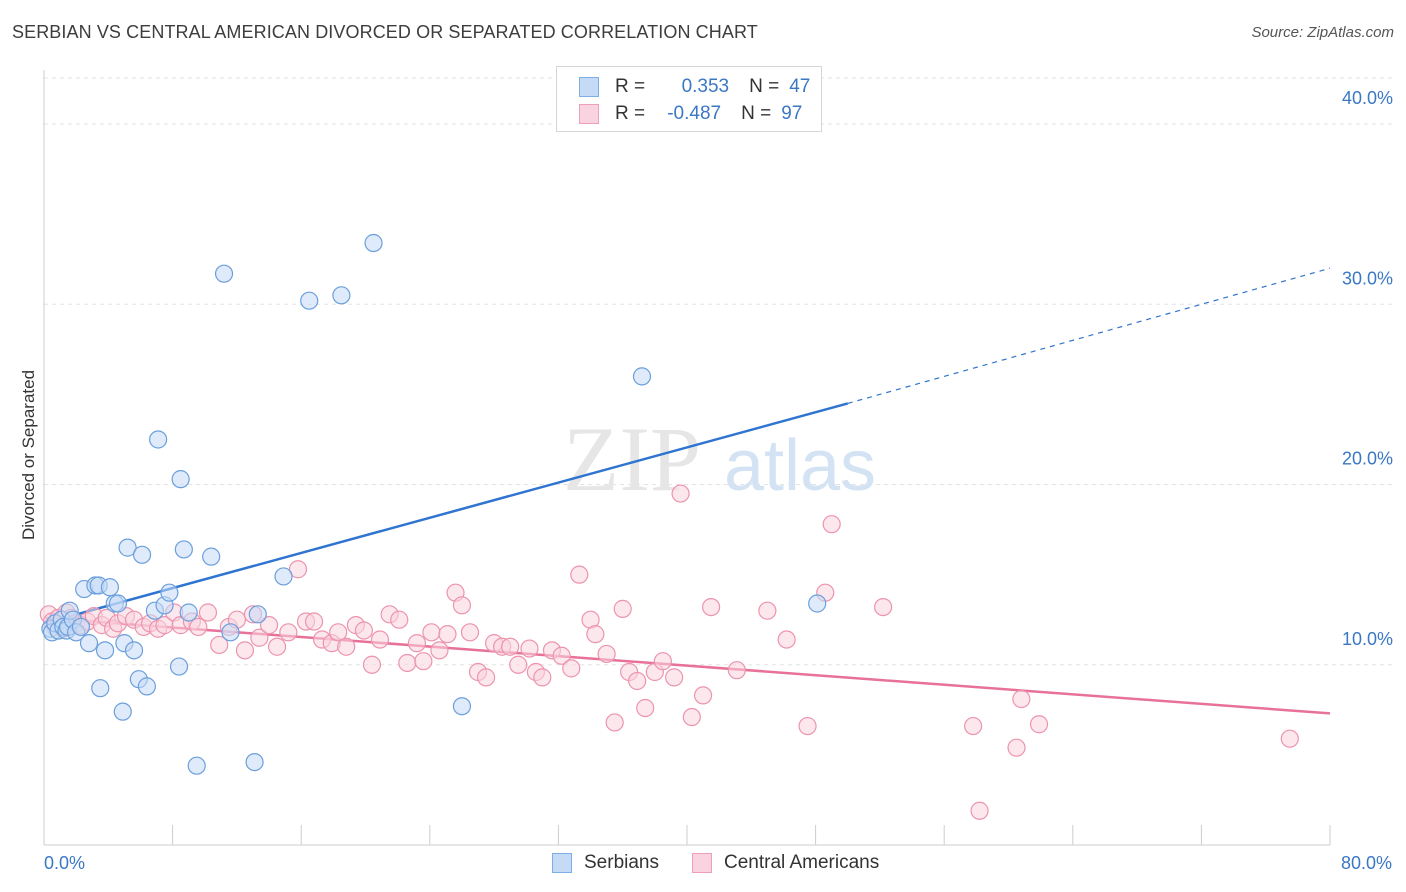 The image size is (1406, 892). Describe the element at coordinates (630, 113) in the screenshot. I see `r-label: R =` at that location.